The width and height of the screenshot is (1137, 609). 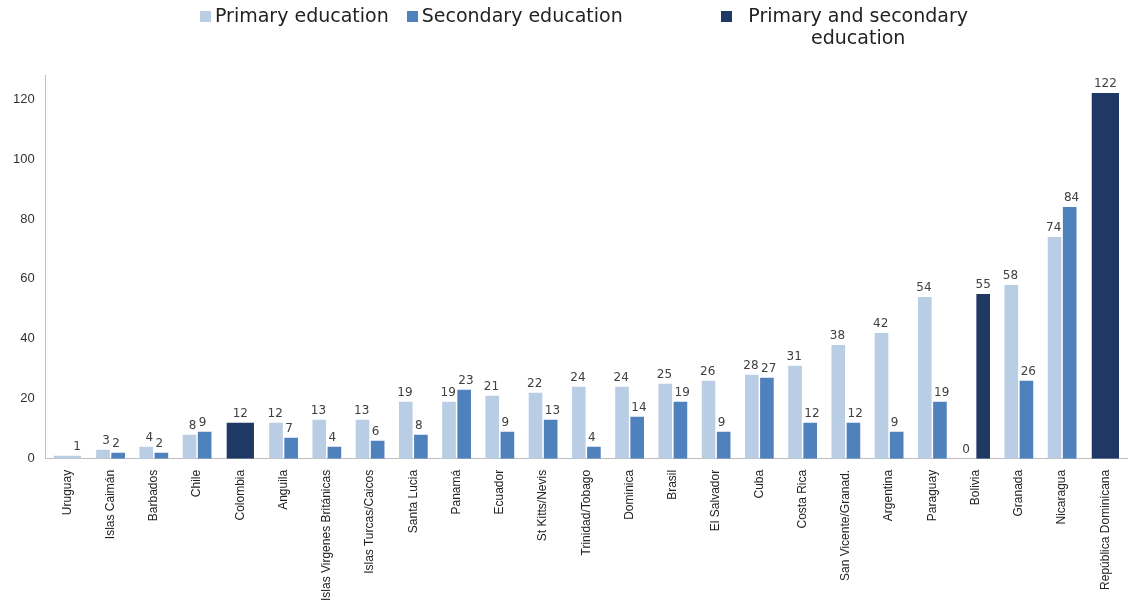 What do you see at coordinates (672, 484) in the screenshot?
I see `x-tick-label: Brasil` at bounding box center [672, 484].